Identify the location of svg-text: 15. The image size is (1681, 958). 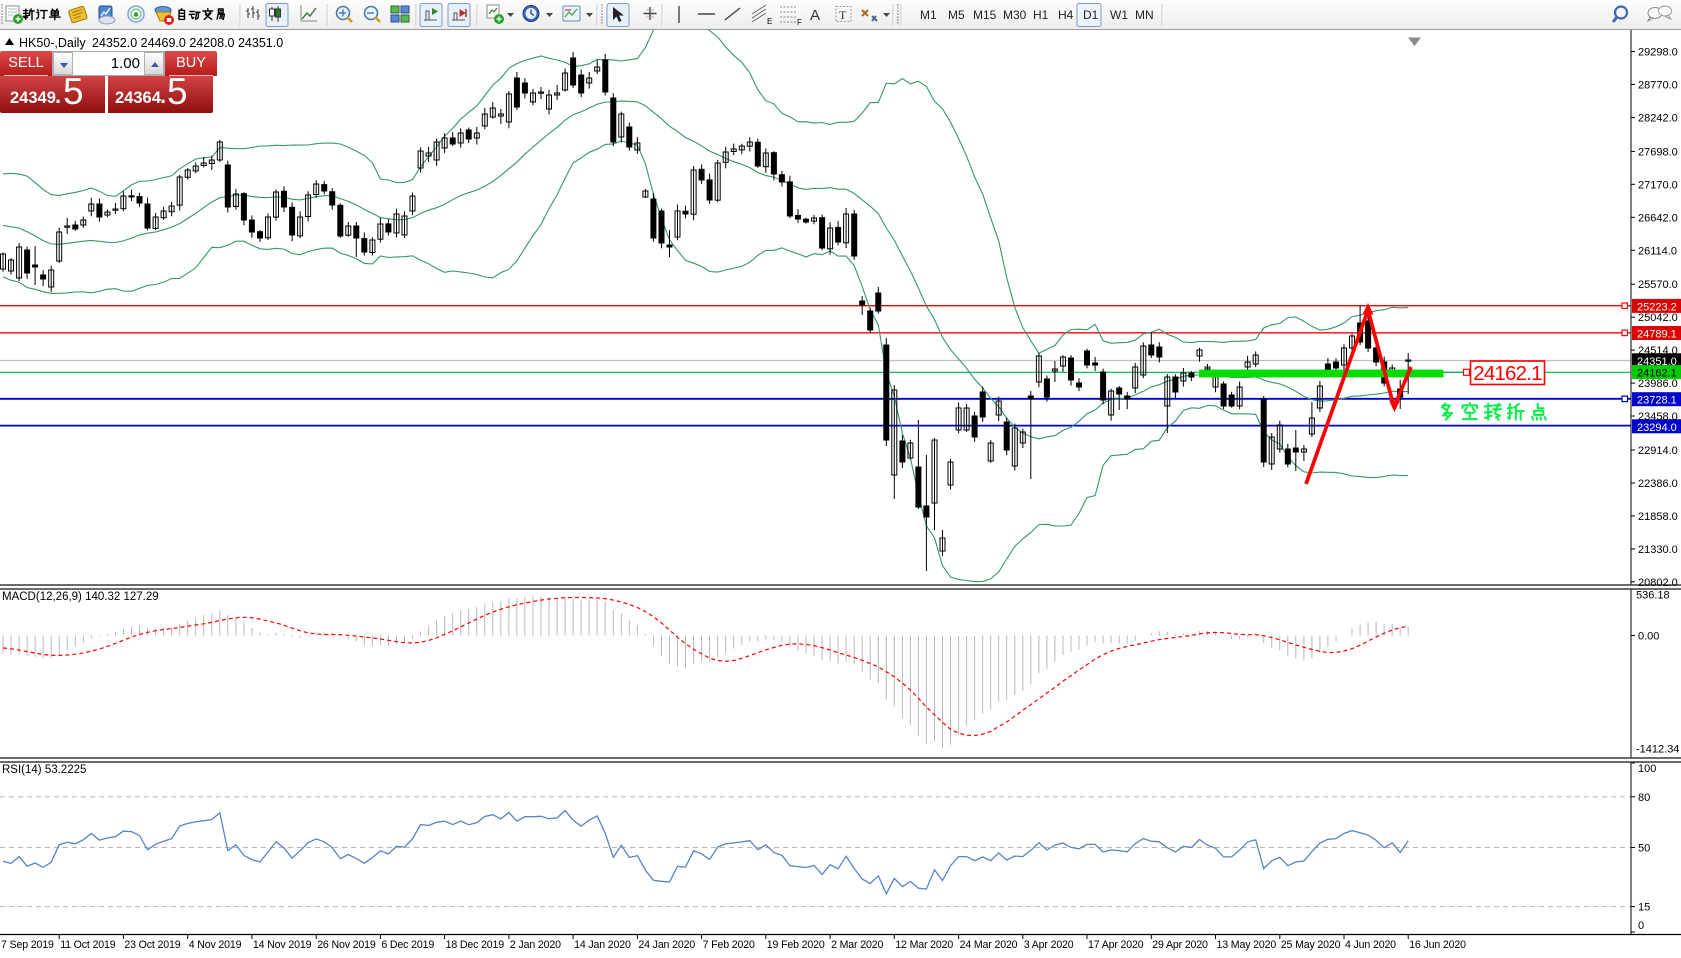
(1644, 908).